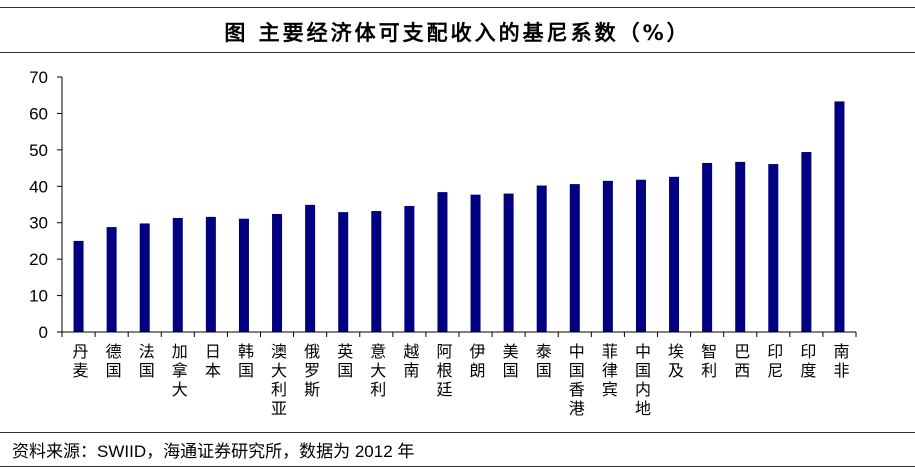 The image size is (915, 469). Describe the element at coordinates (476, 362) in the screenshot. I see `x-tick-label: 伊朗` at that location.